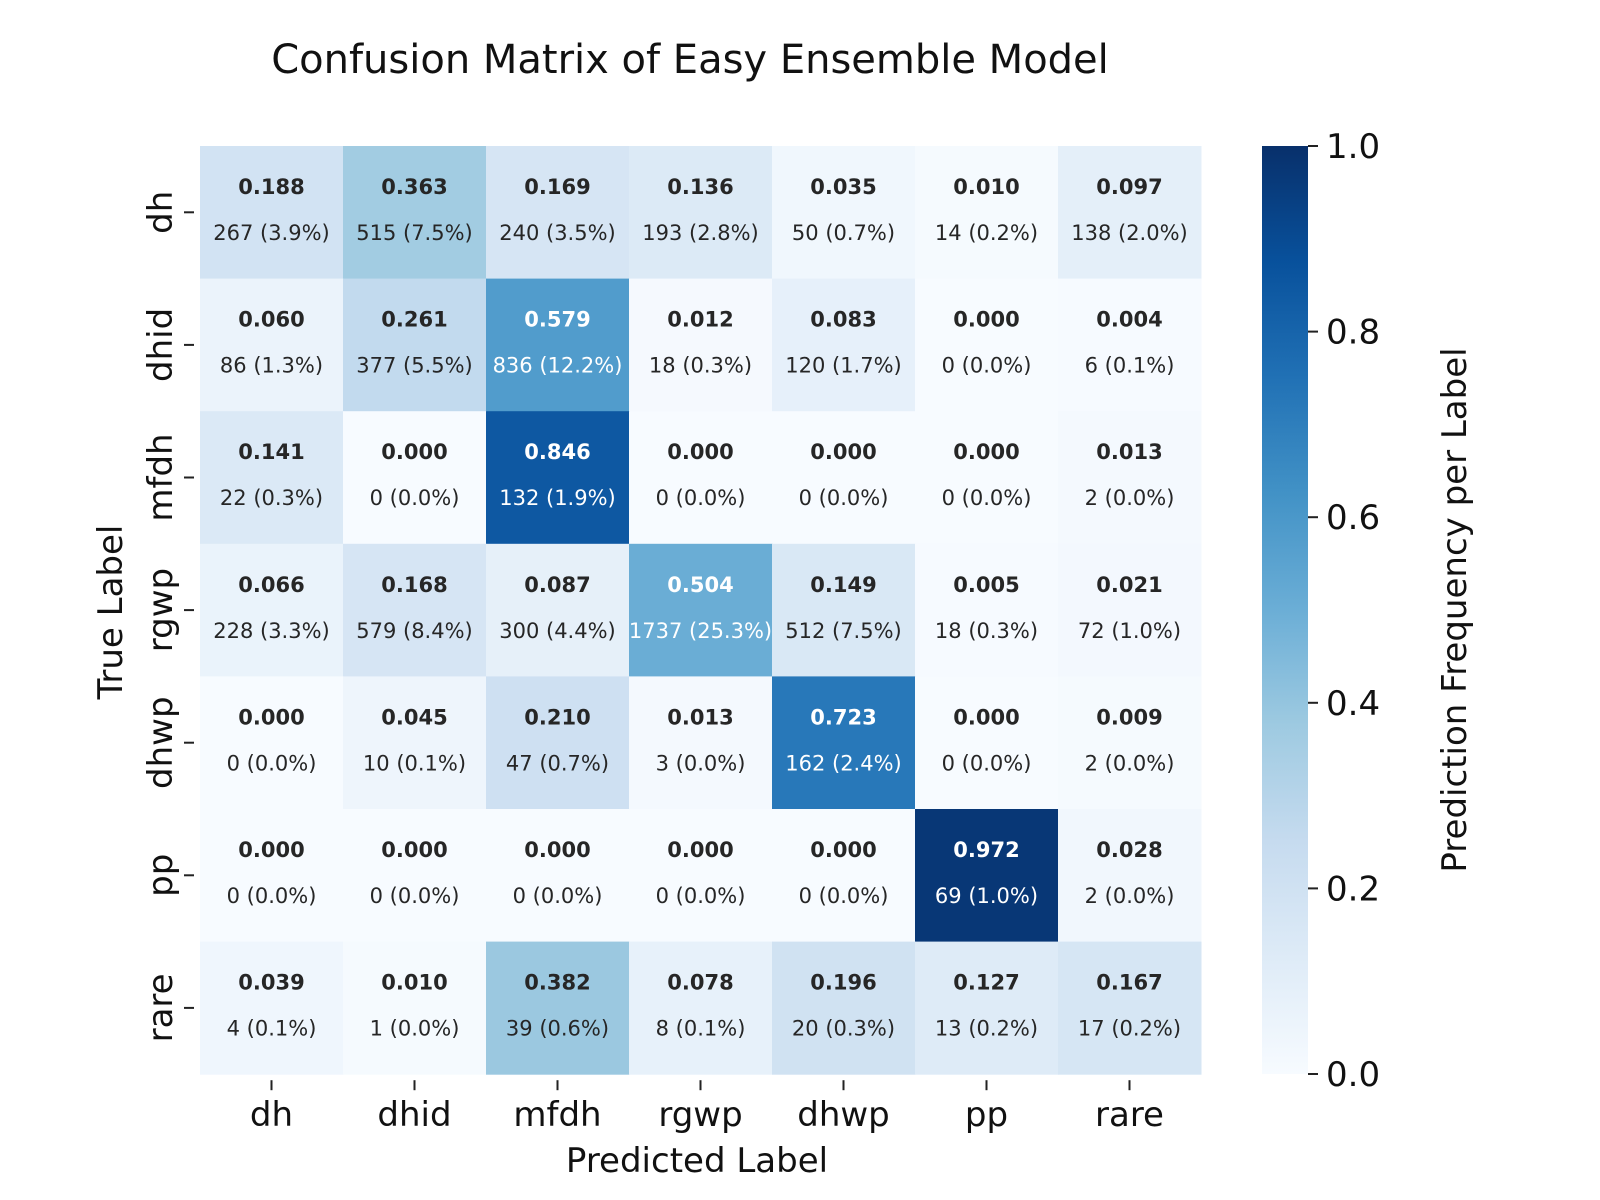  What do you see at coordinates (161, 610) in the screenshot?
I see `y-tick-label: rgwp` at bounding box center [161, 610].